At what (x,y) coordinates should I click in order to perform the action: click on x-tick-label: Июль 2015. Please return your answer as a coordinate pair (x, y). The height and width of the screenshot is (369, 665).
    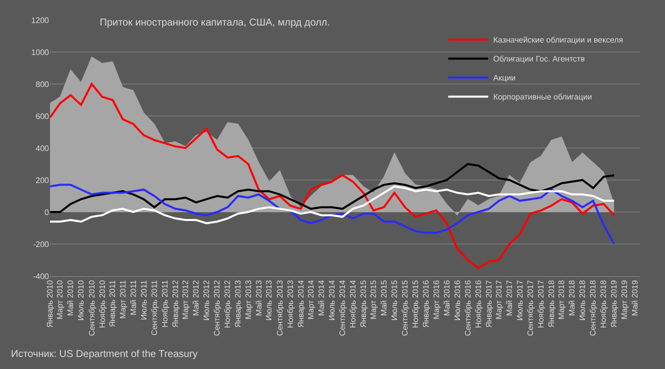
    Looking at the image, I should click on (395, 300).